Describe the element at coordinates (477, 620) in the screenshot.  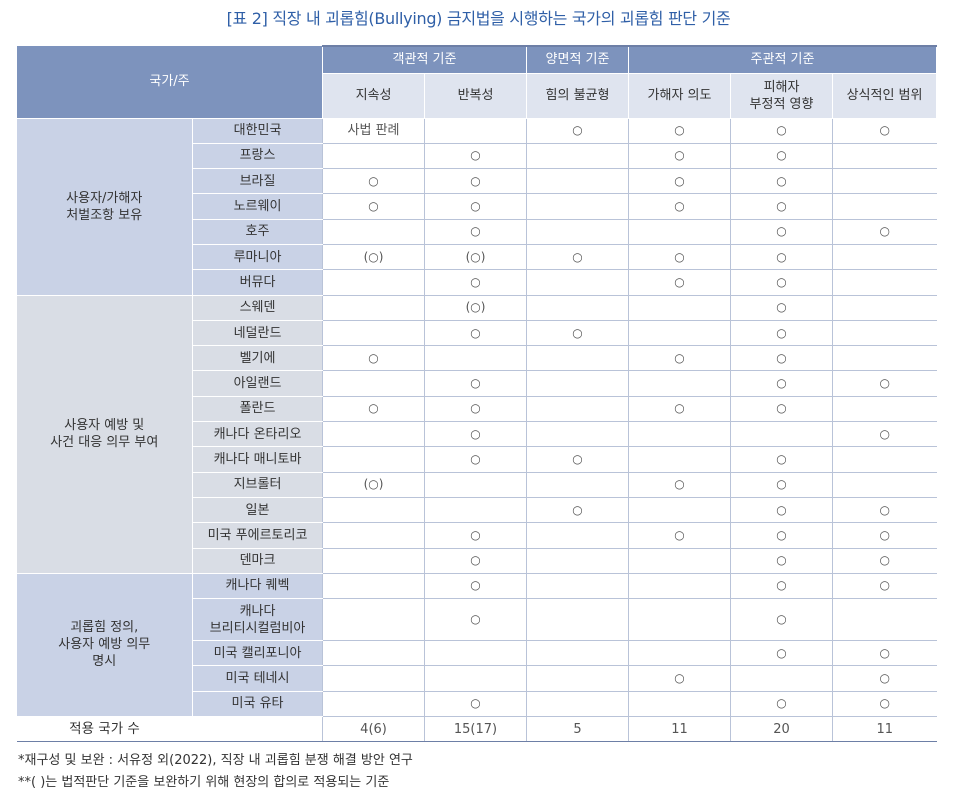
I see `table-row: 캐나다 브리티시컬럼비아 ○ ○` at that location.